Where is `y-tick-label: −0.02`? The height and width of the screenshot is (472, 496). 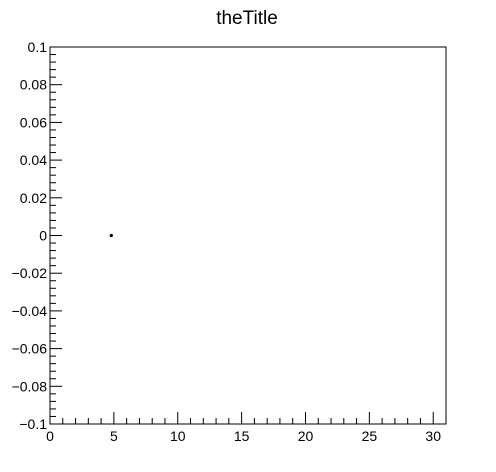
y-tick-label: −0.02 is located at coordinates (30, 273).